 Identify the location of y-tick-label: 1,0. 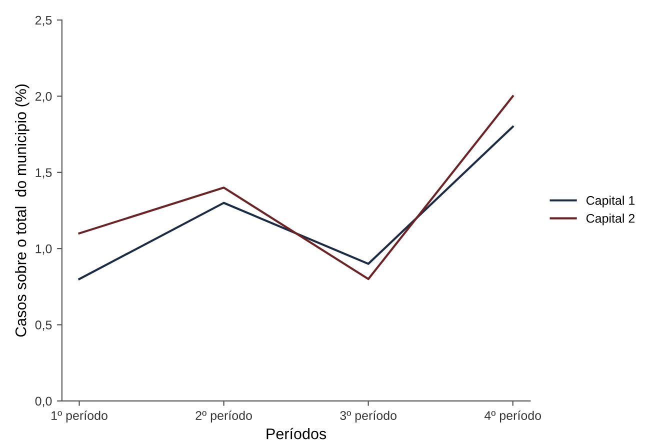
(44, 249).